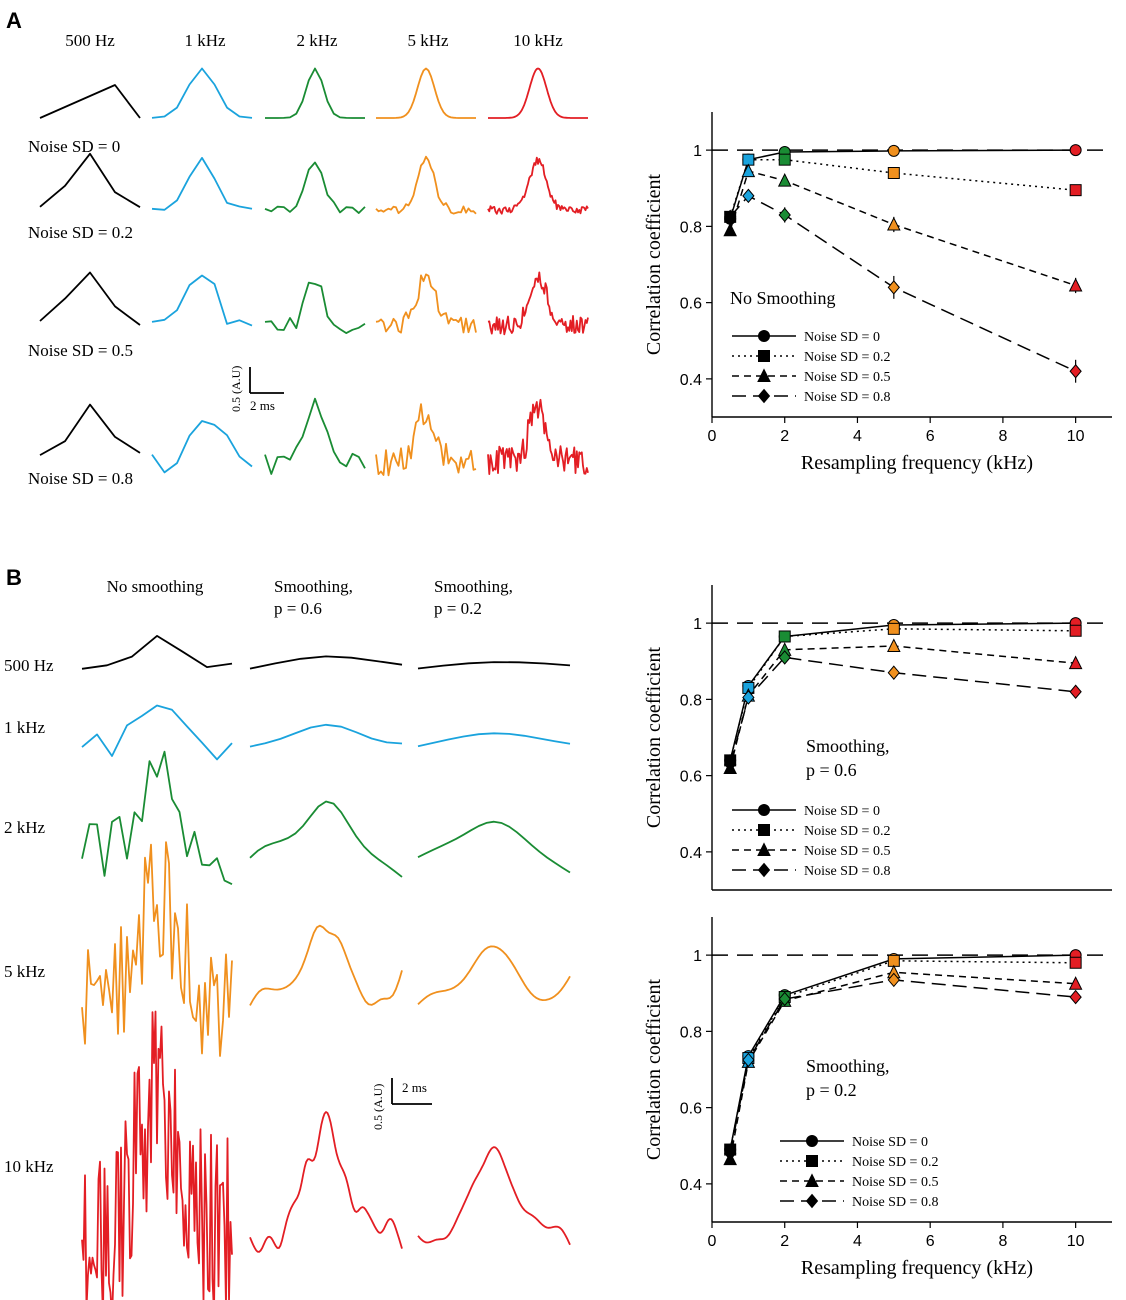  What do you see at coordinates (930, 1241) in the screenshot?
I see `x-tick-label: 6` at bounding box center [930, 1241].